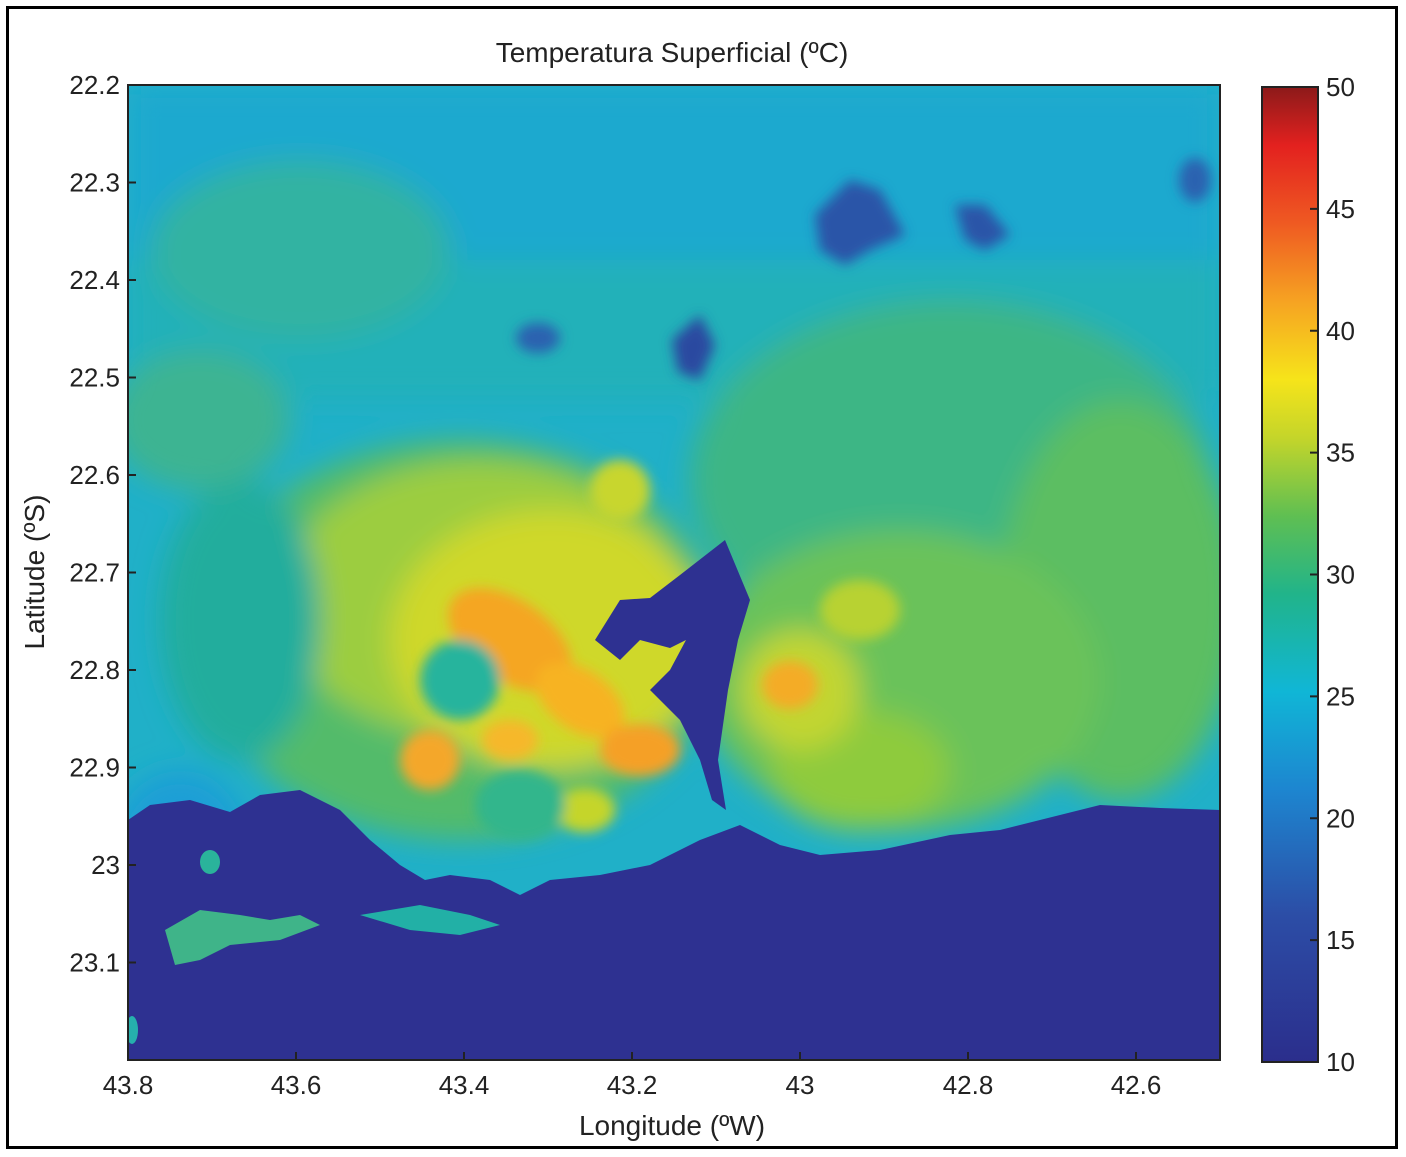 Image resolution: width=1406 pixels, height=1157 pixels. Describe the element at coordinates (94, 183) in the screenshot. I see `y-tick-label: 22.3` at that location.